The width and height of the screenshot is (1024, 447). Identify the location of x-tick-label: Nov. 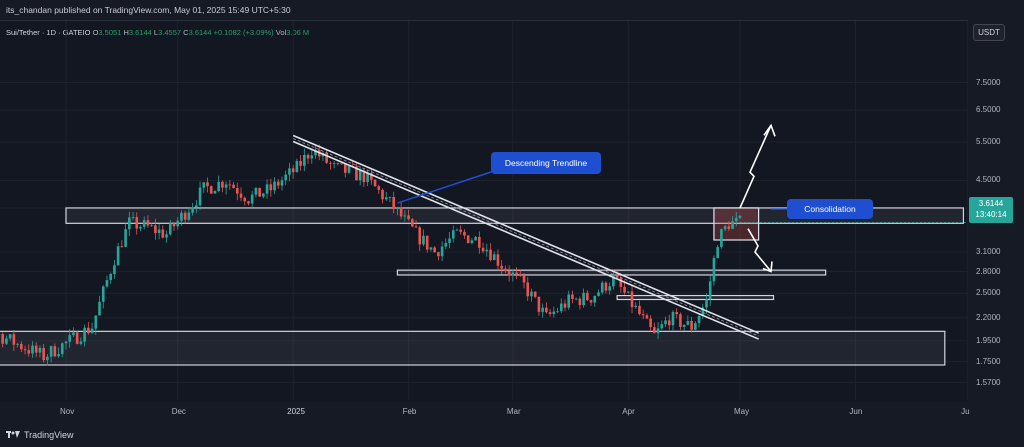
(67, 411).